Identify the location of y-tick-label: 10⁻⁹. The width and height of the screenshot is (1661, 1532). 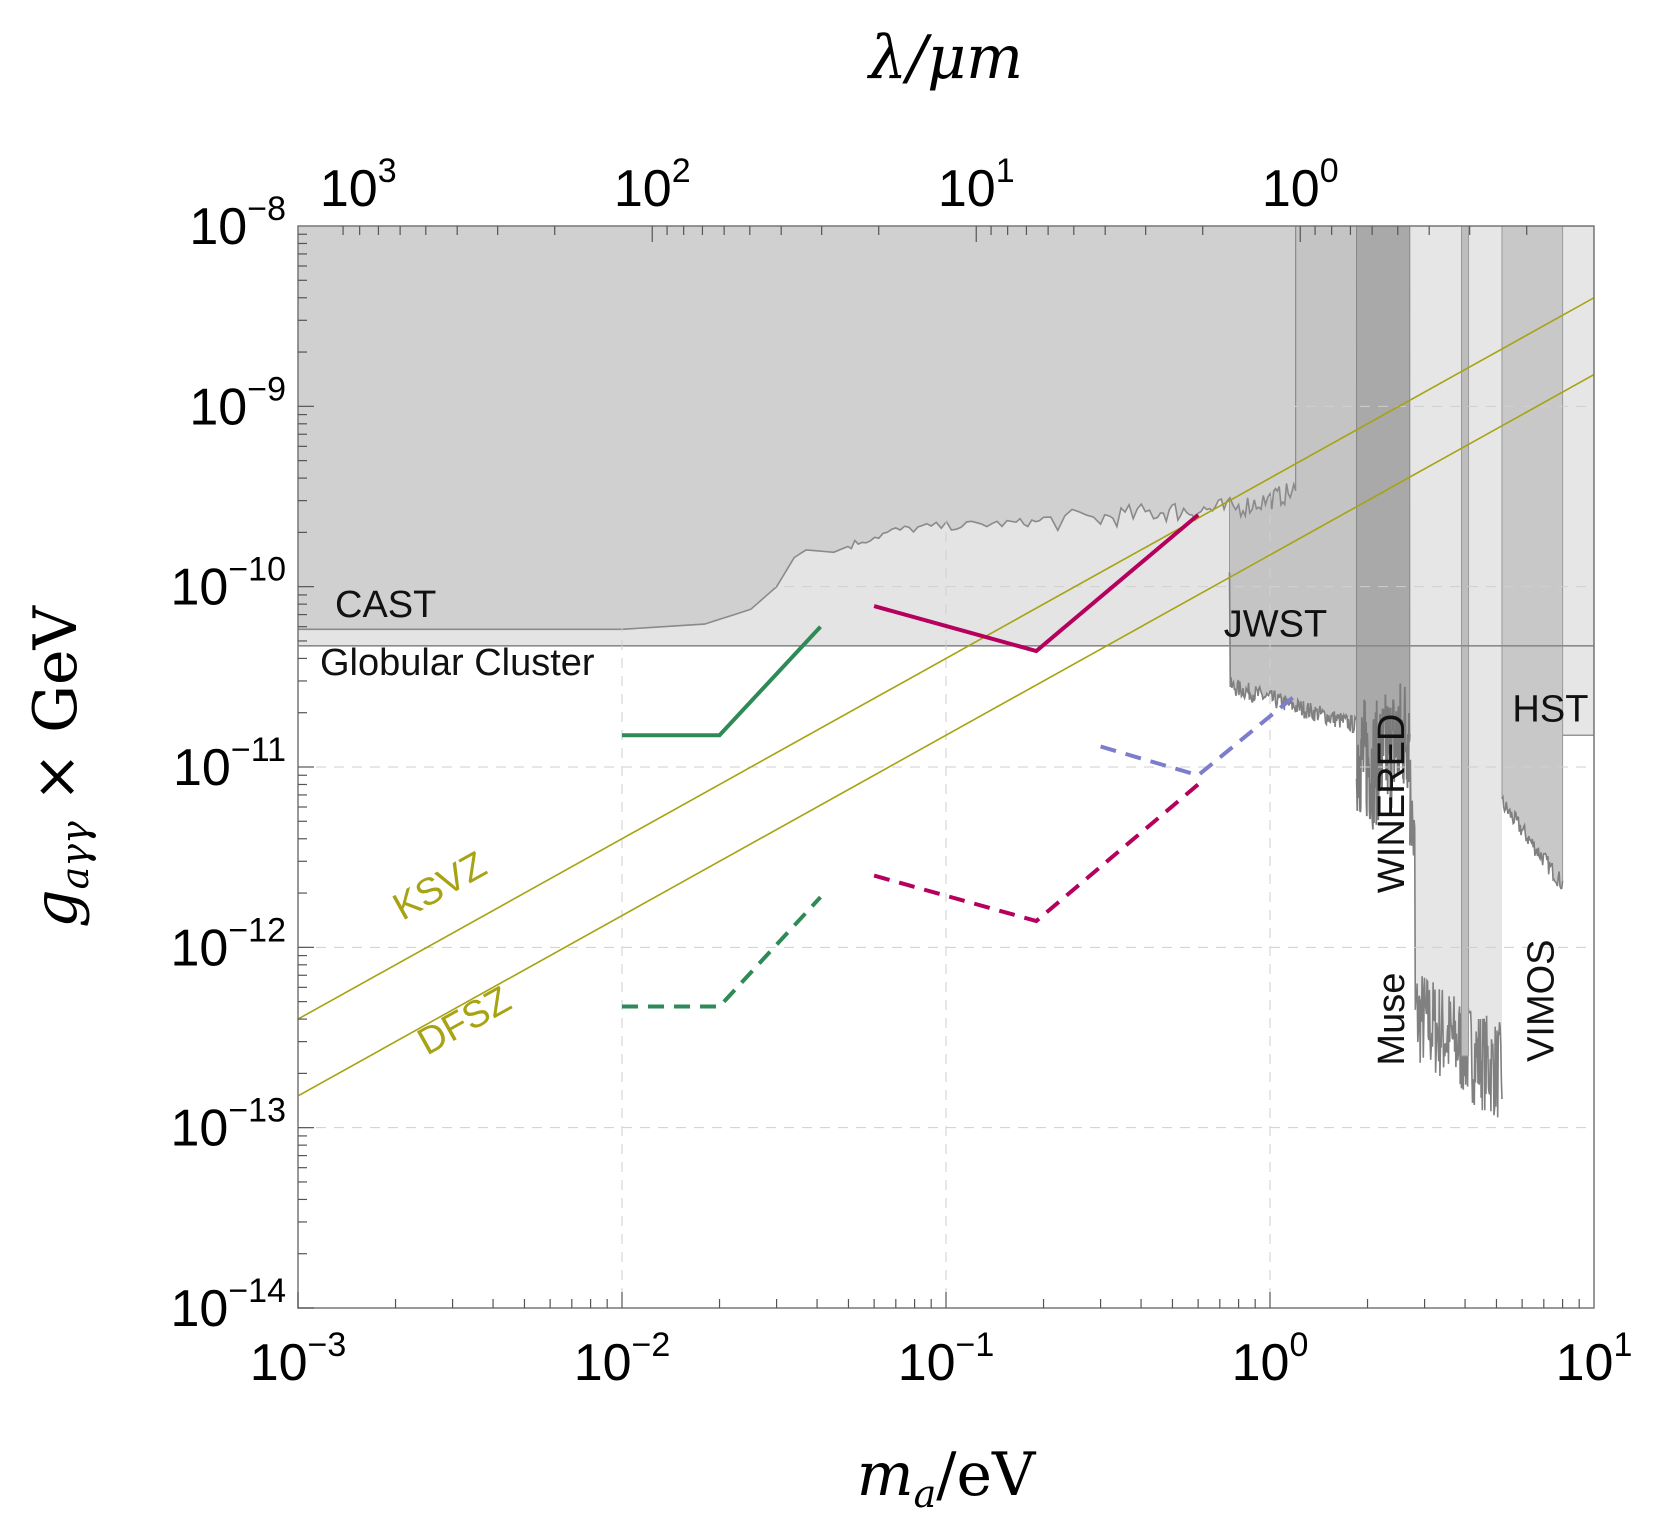
(237, 403).